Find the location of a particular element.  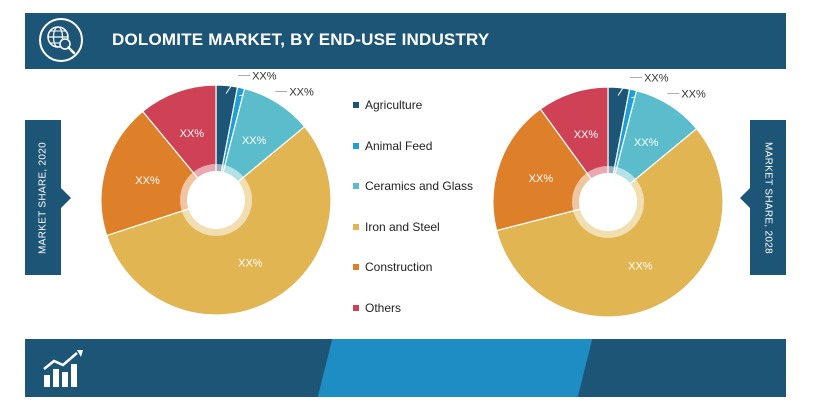

side-tab-2020: MARKET SHARE, 2020 is located at coordinates (43, 197).